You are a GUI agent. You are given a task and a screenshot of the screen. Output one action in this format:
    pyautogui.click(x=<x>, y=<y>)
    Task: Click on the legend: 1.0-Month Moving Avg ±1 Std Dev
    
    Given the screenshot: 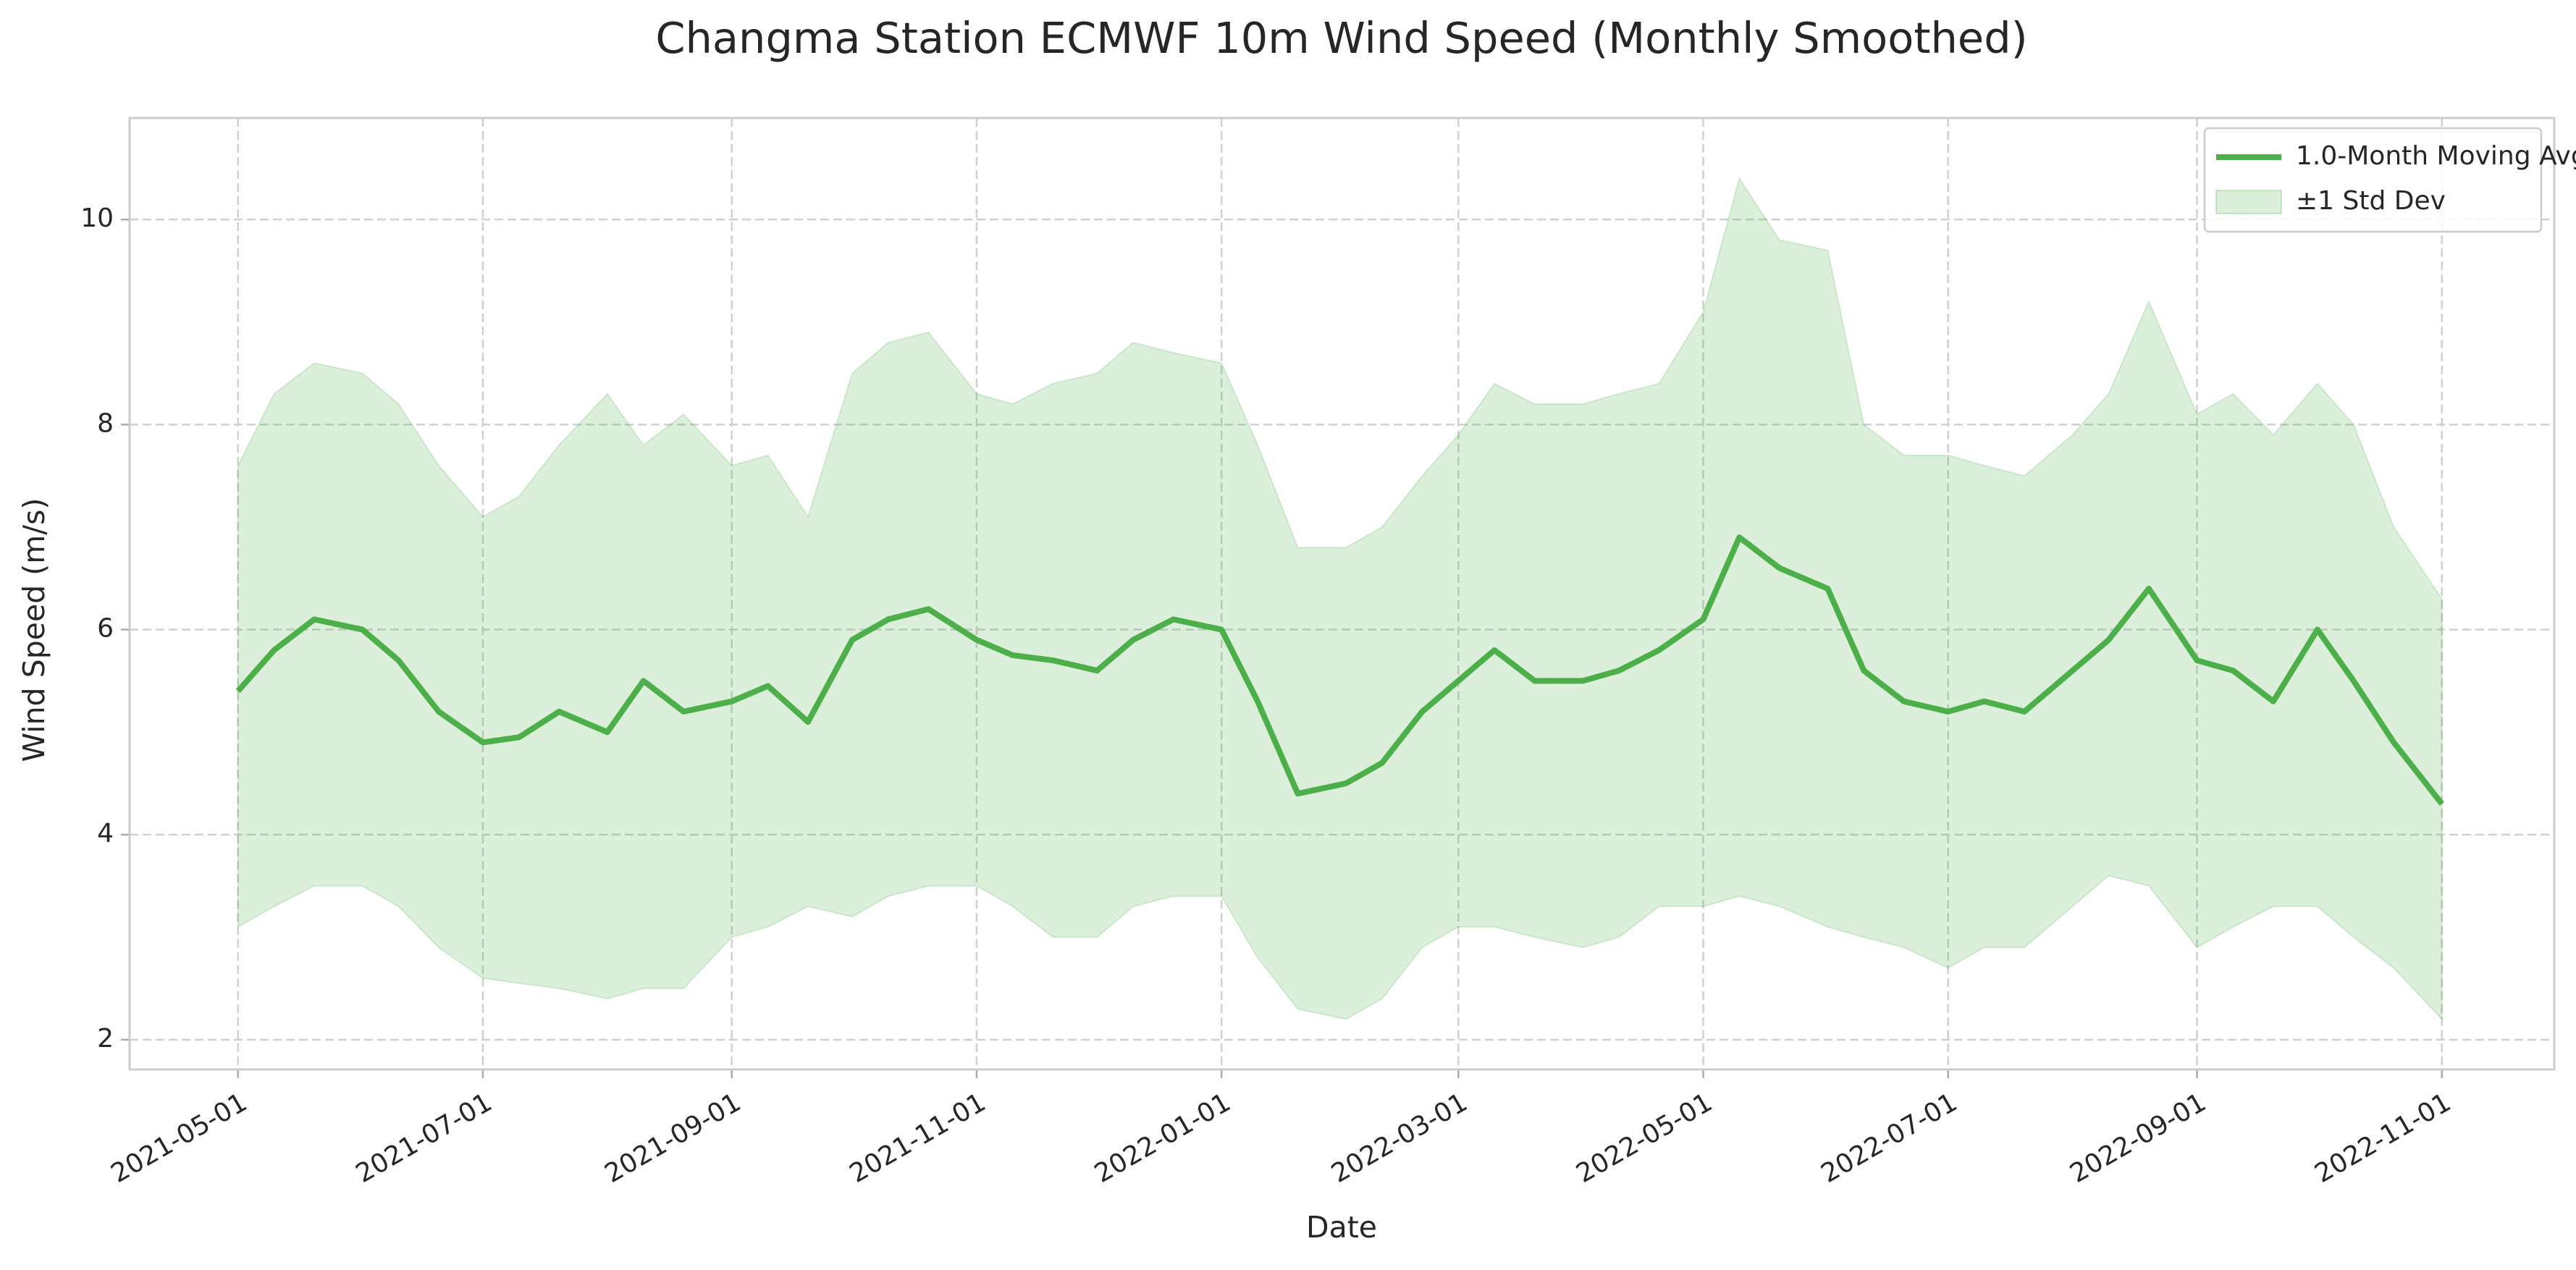 What is the action you would take?
    pyautogui.click(x=2389, y=180)
    